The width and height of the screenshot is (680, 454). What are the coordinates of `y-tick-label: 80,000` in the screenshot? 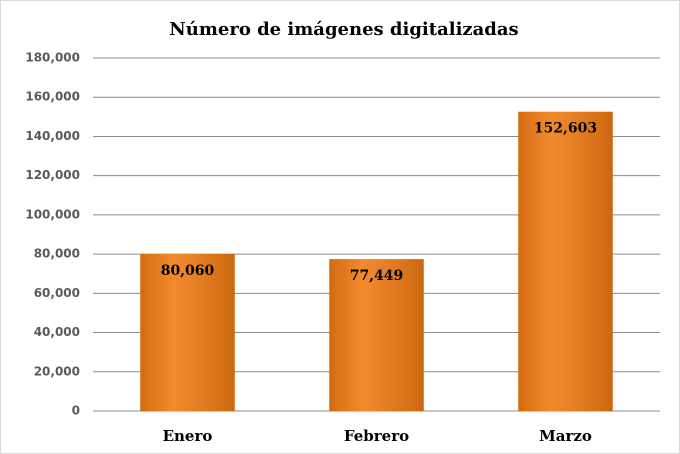 It's located at (57, 254).